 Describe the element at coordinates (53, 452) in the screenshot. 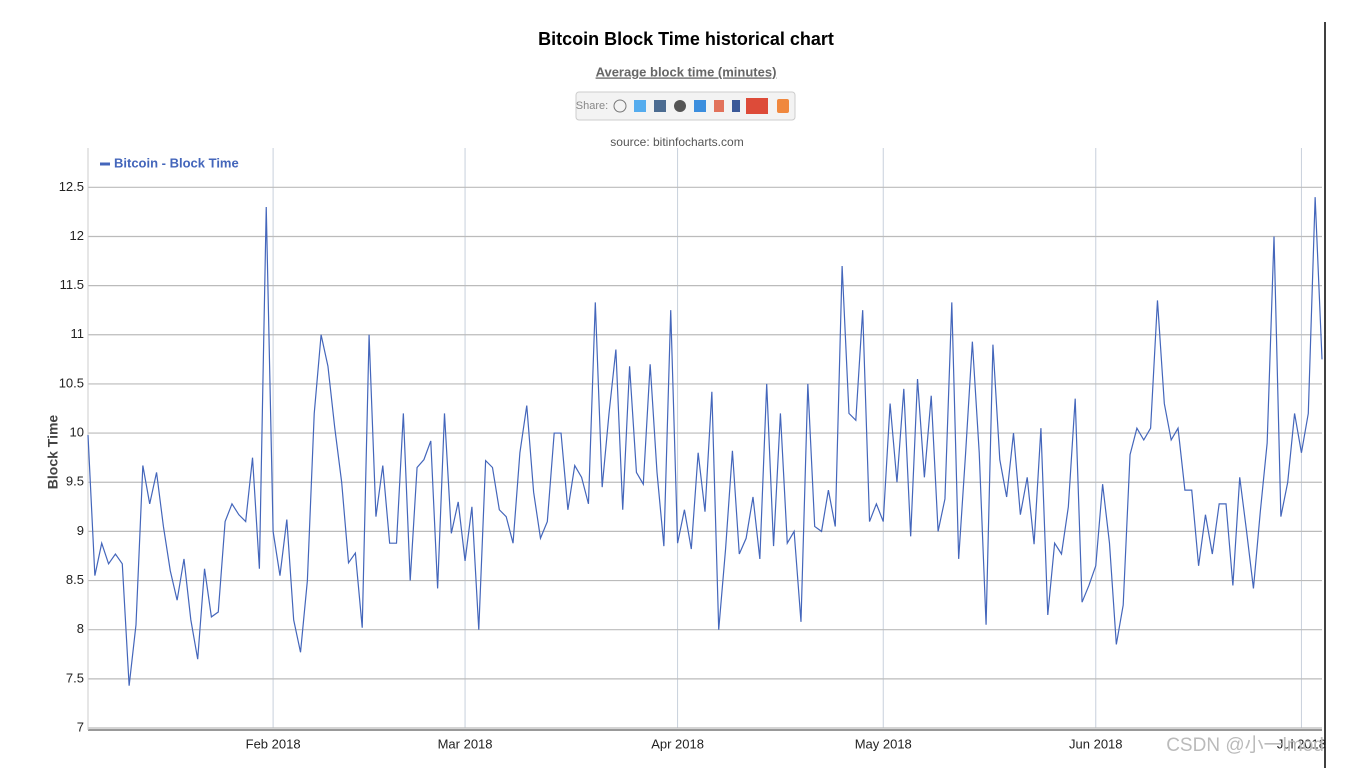

I see `y-axis-label: Block Time` at that location.